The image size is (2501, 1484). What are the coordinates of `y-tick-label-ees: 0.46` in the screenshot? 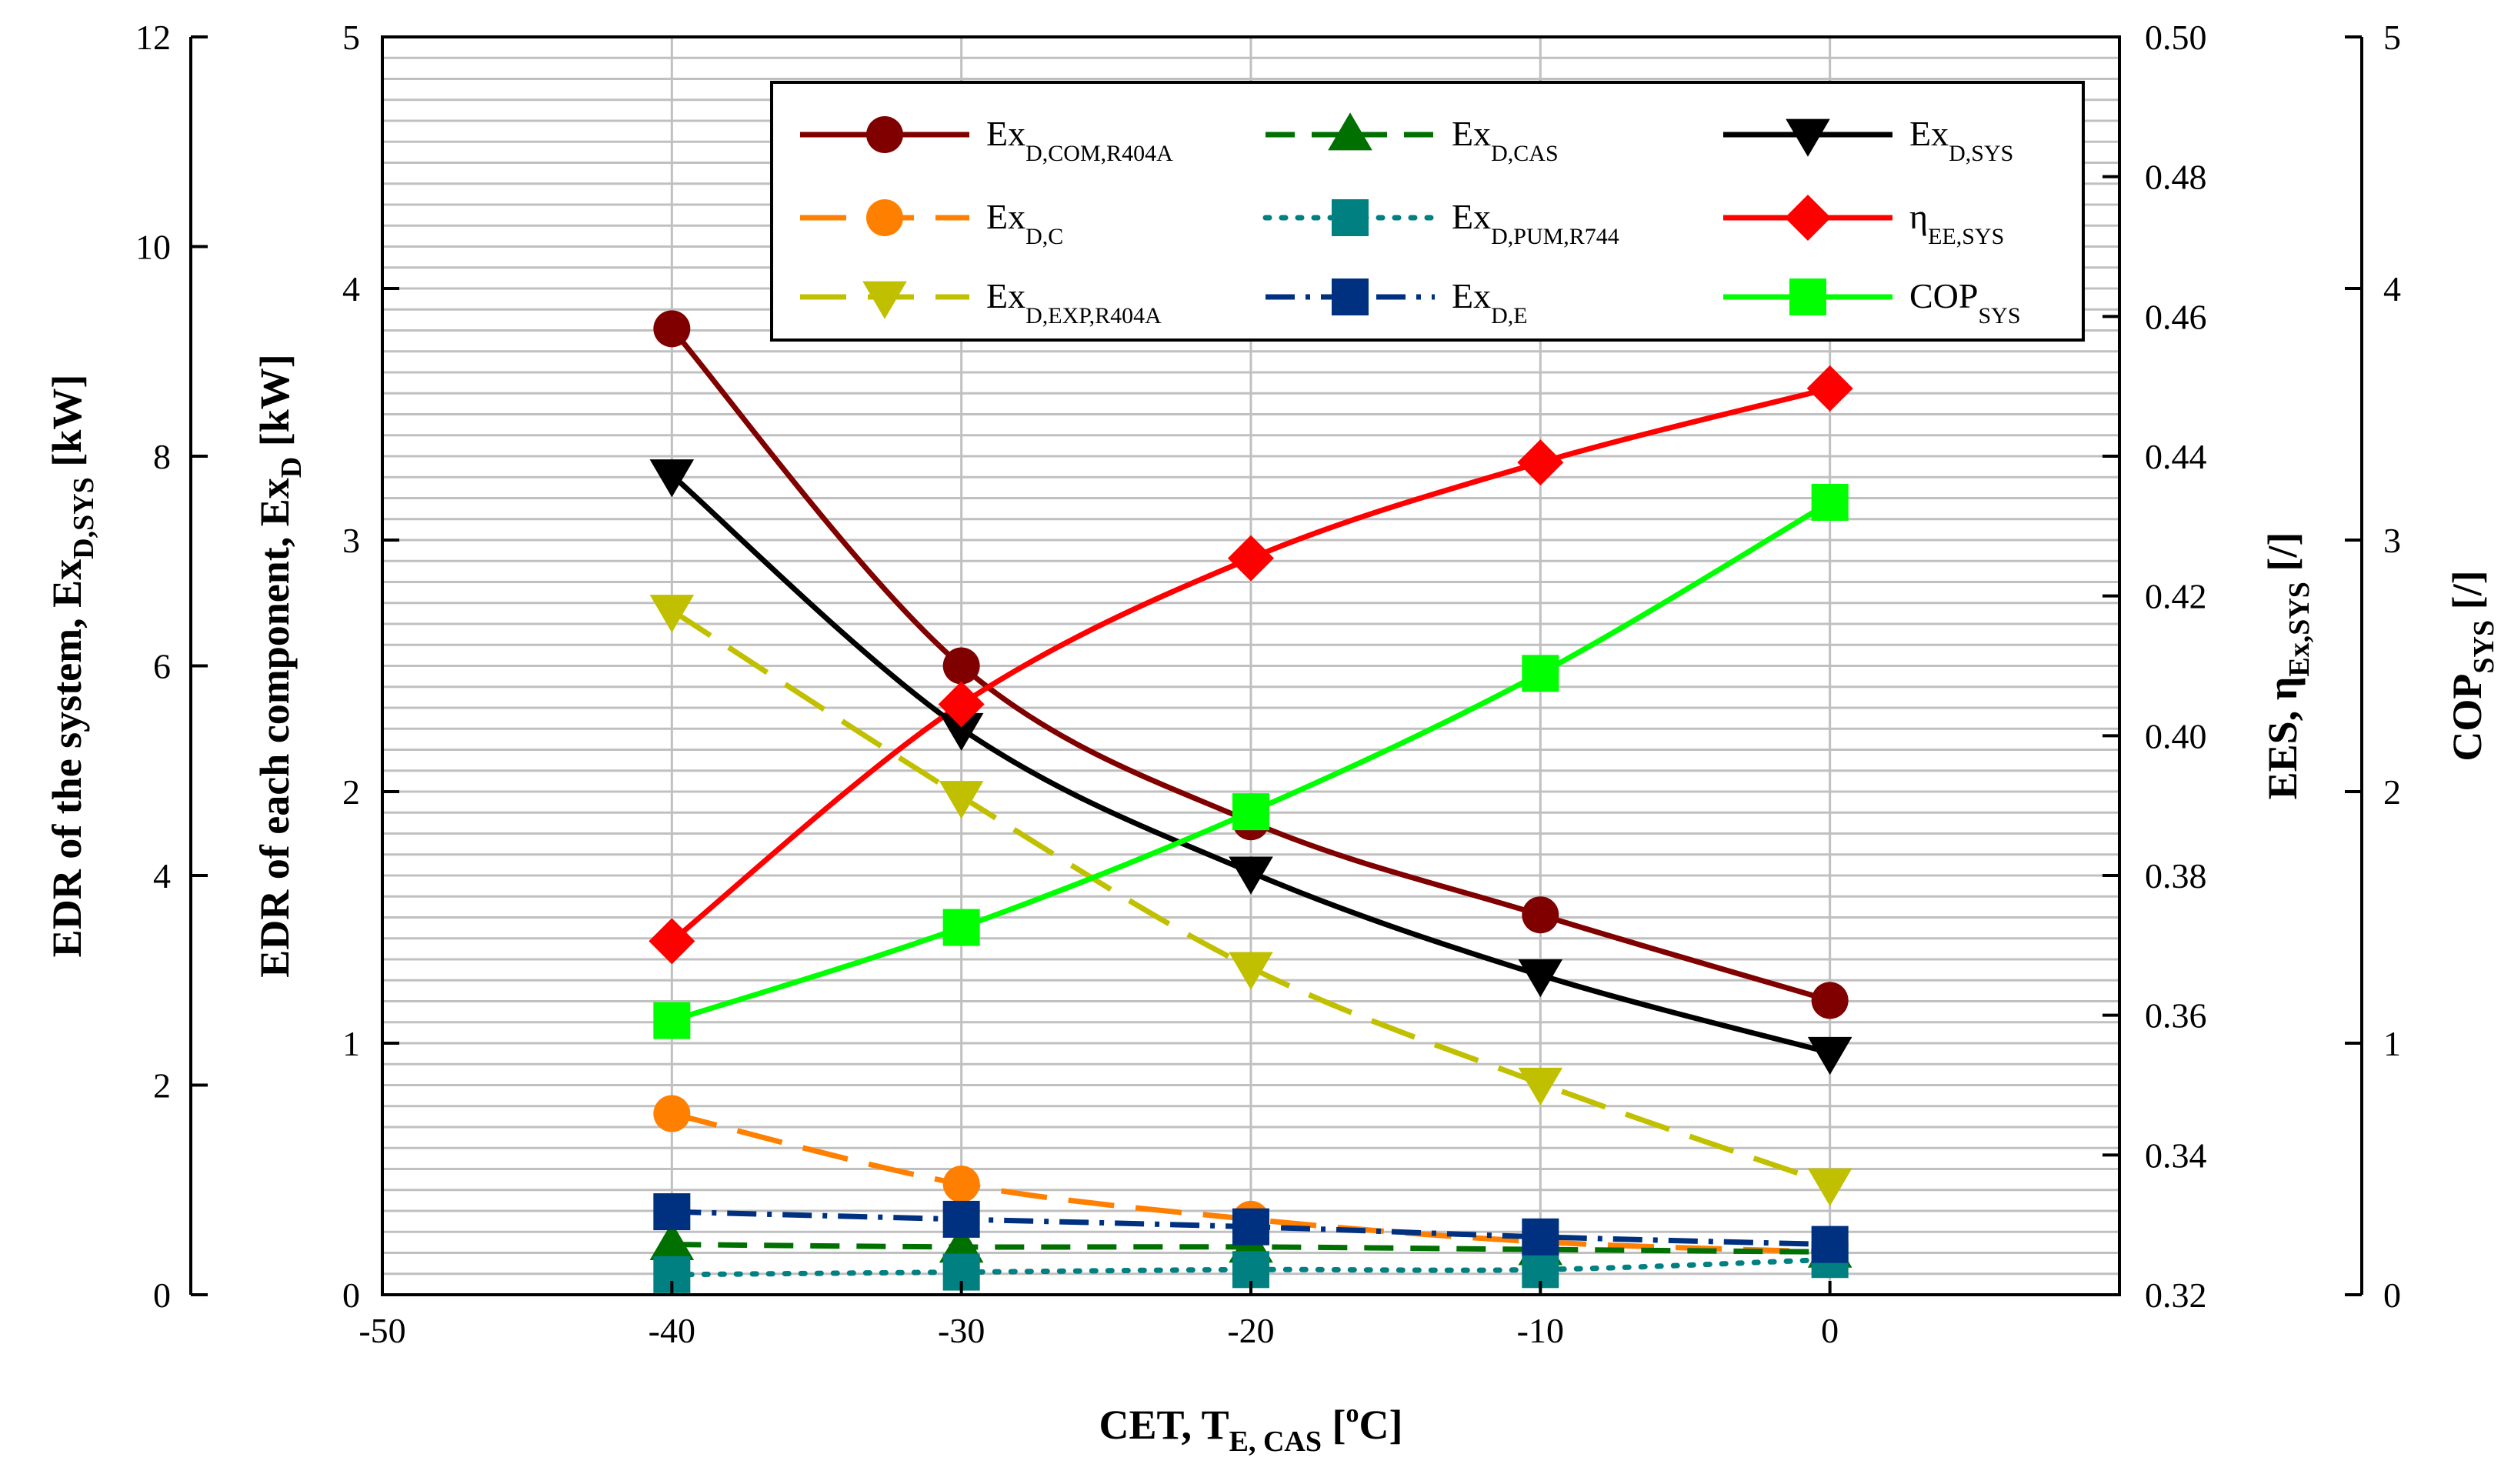 It's located at (2176, 316).